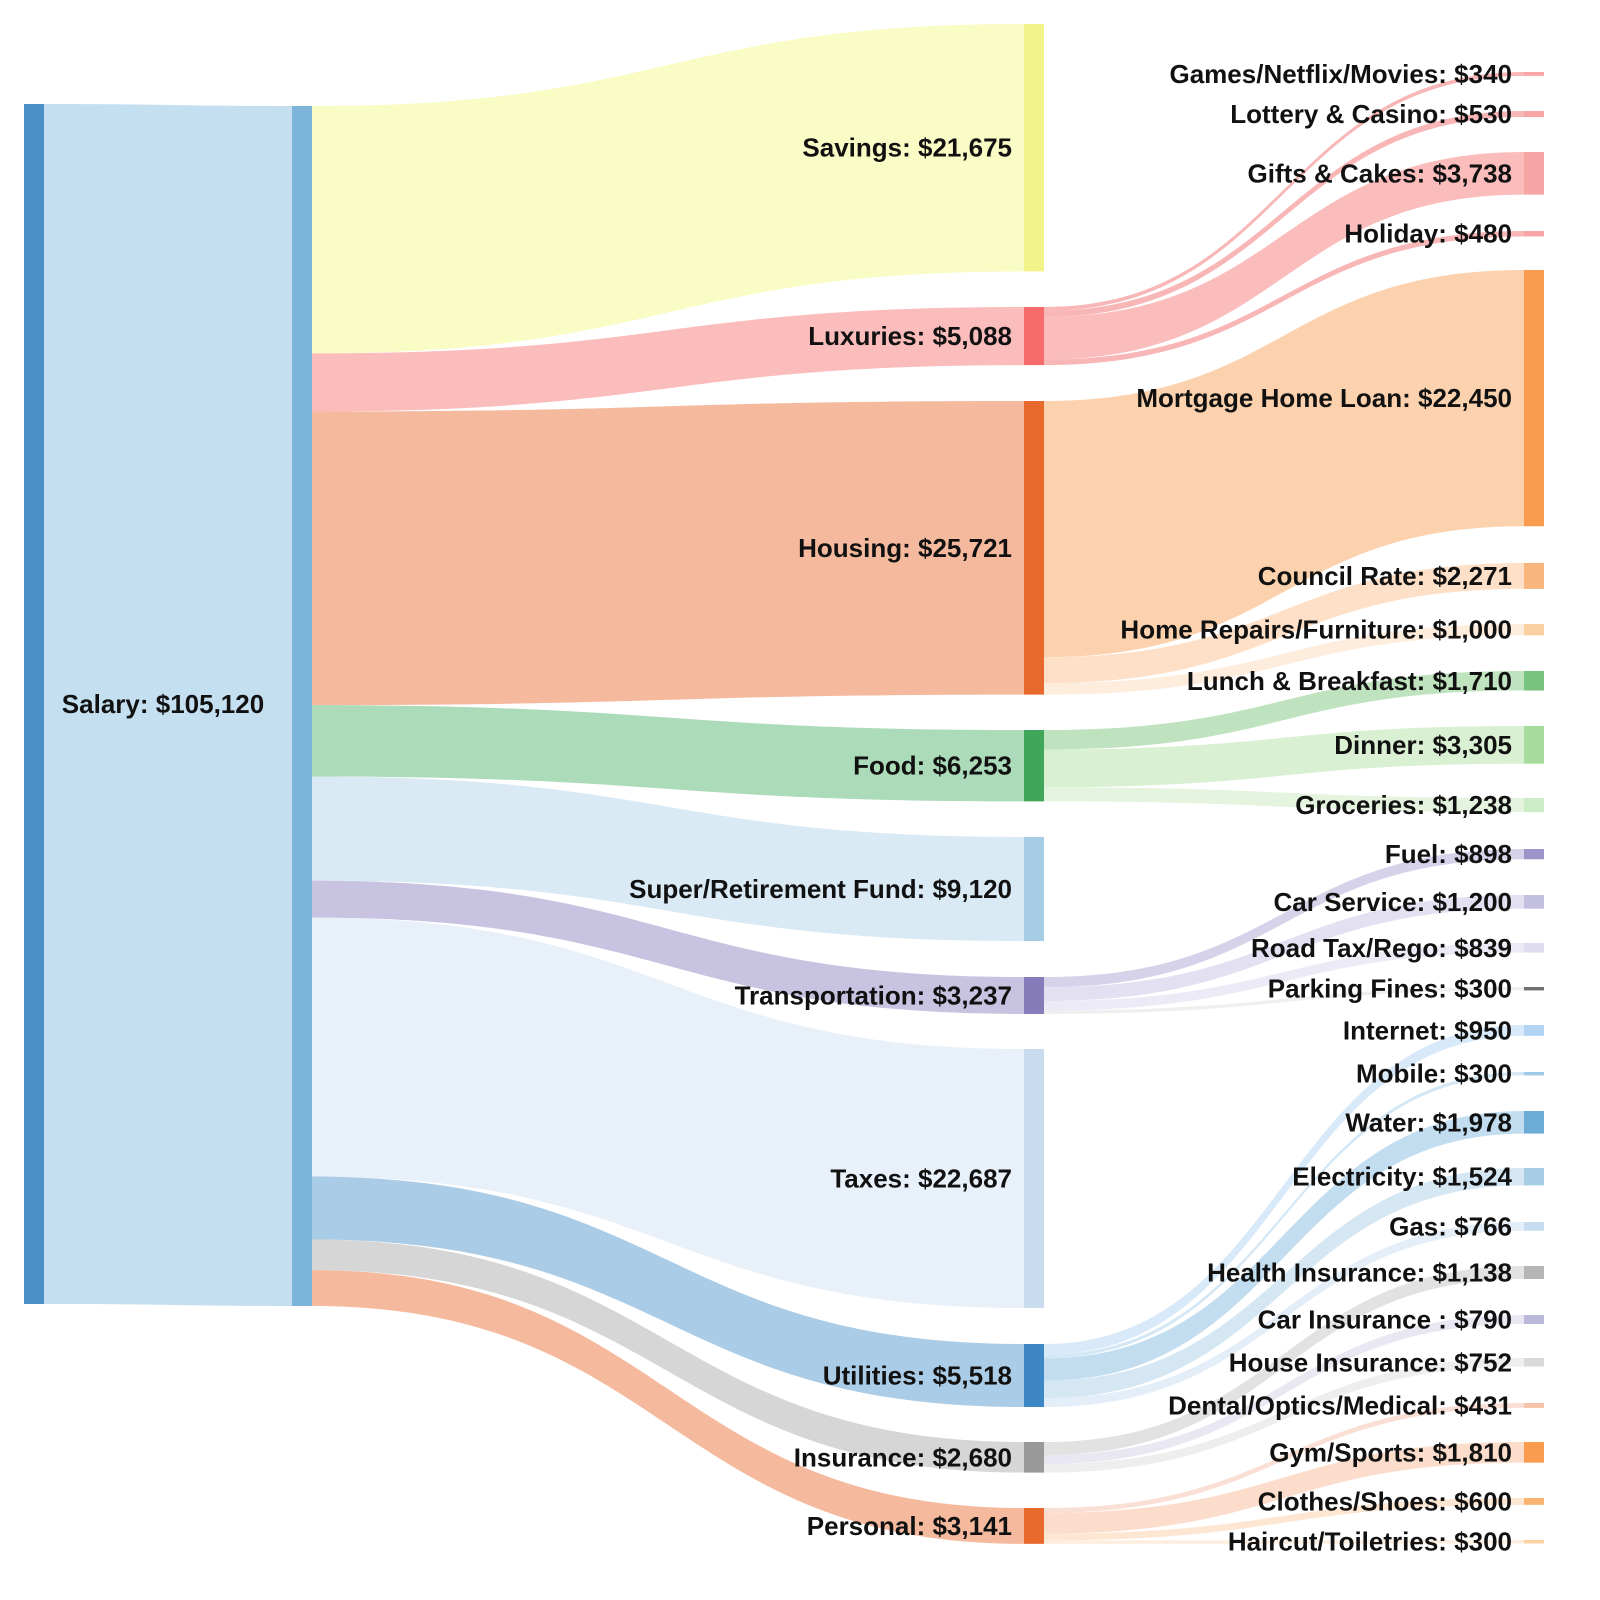  I want to click on node-dental, so click(1534, 1405).